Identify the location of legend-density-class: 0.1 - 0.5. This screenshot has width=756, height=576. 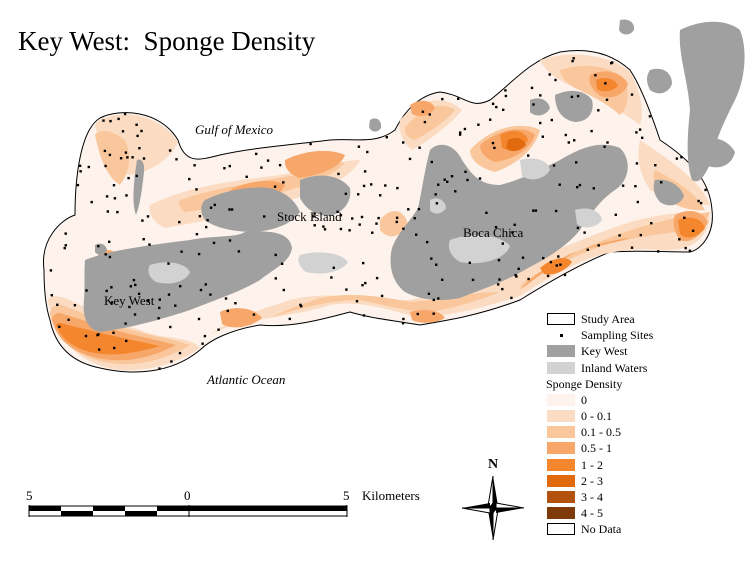
(600, 432).